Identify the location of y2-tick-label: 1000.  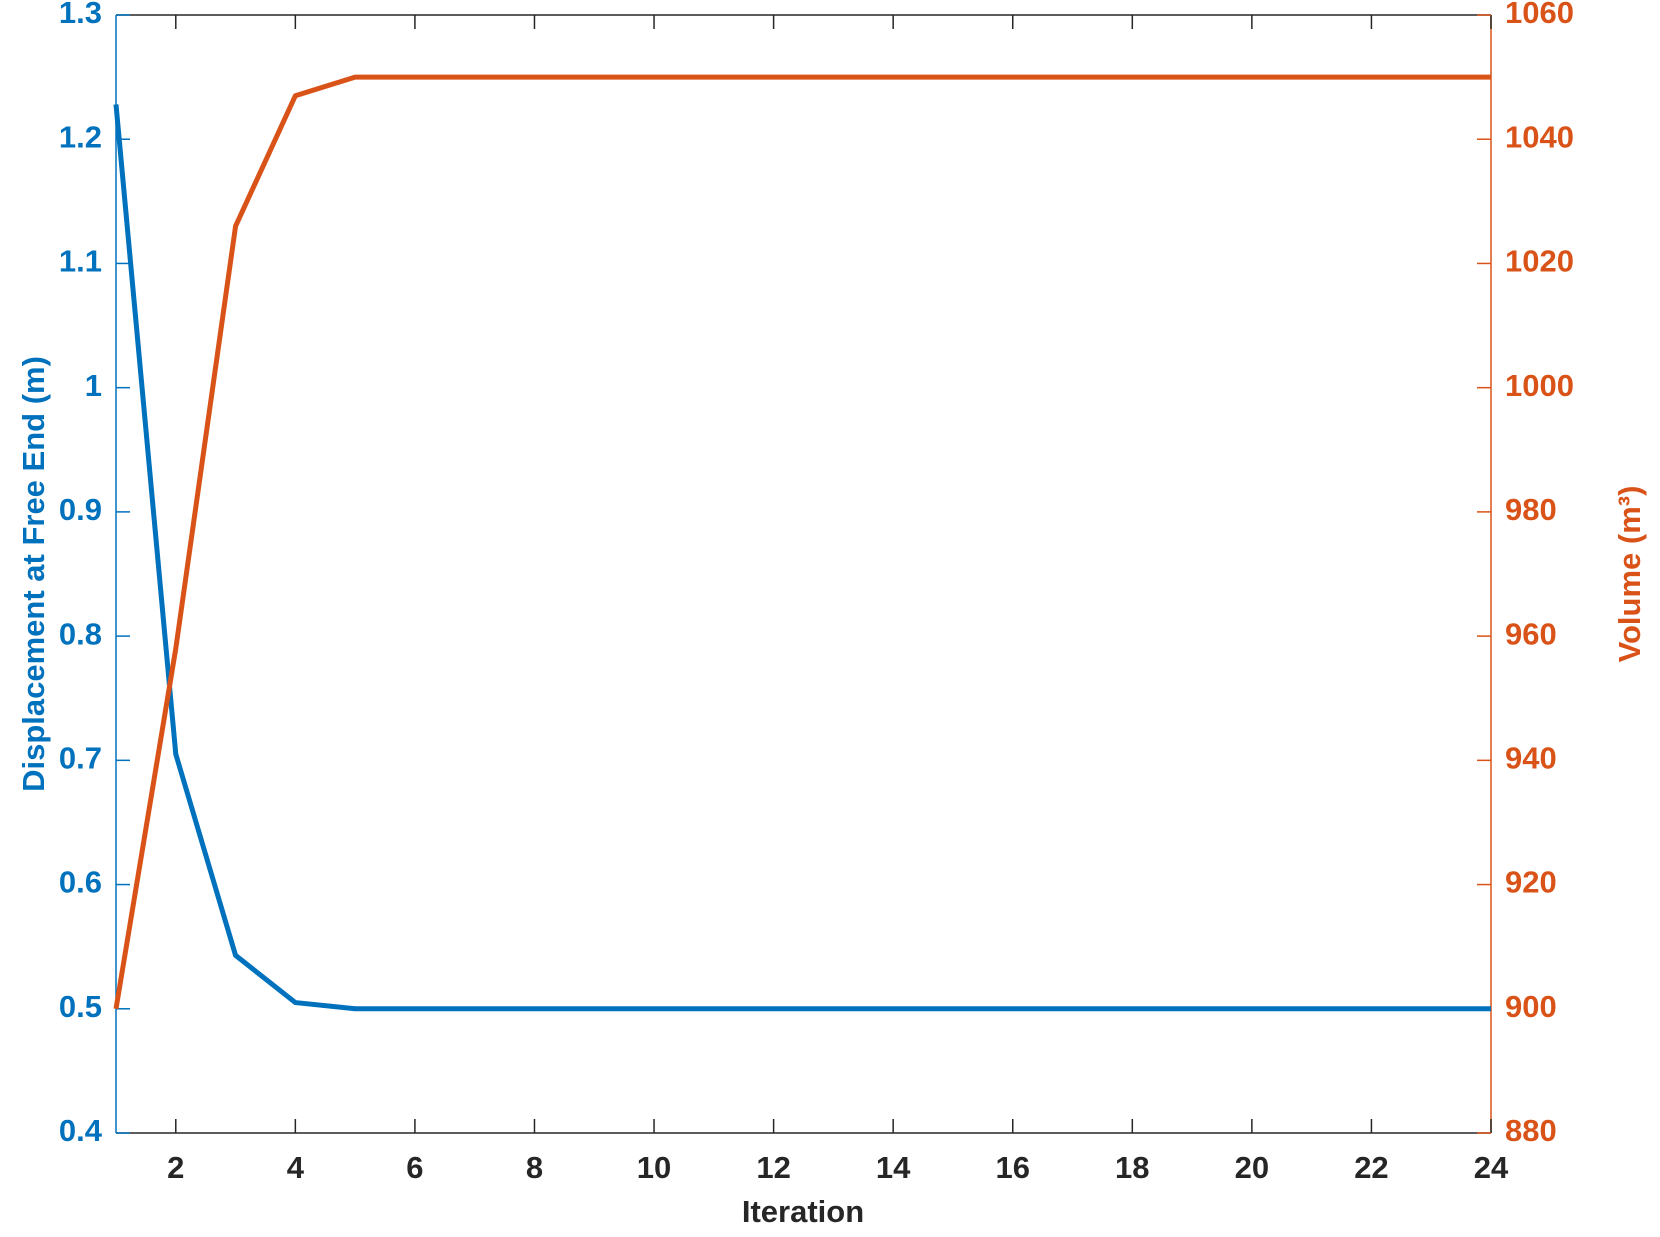
(1539, 385).